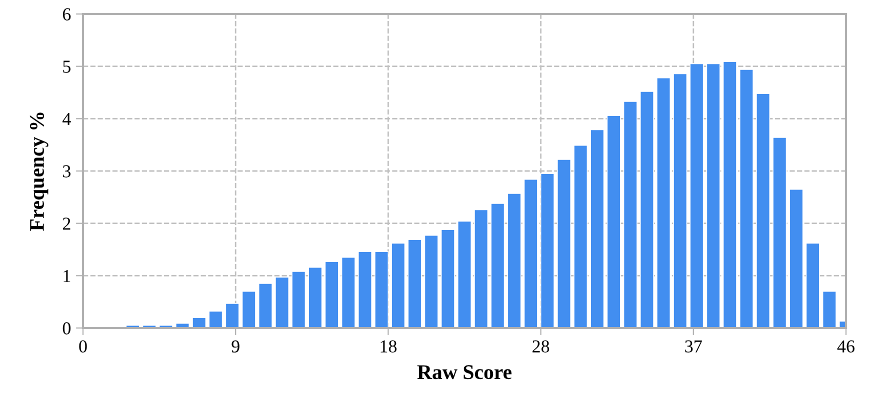 This screenshot has height=406, width=877. What do you see at coordinates (39, 171) in the screenshot?
I see `y-axis-title: Frequency %` at bounding box center [39, 171].